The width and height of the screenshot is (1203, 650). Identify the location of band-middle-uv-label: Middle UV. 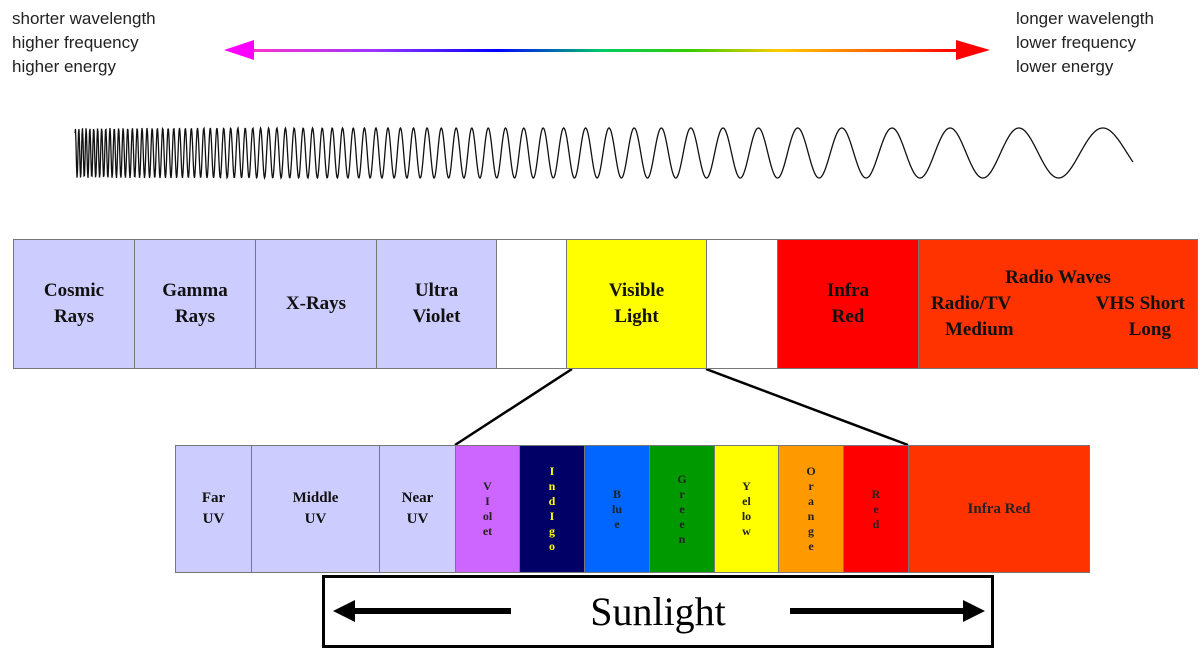
(315, 508).